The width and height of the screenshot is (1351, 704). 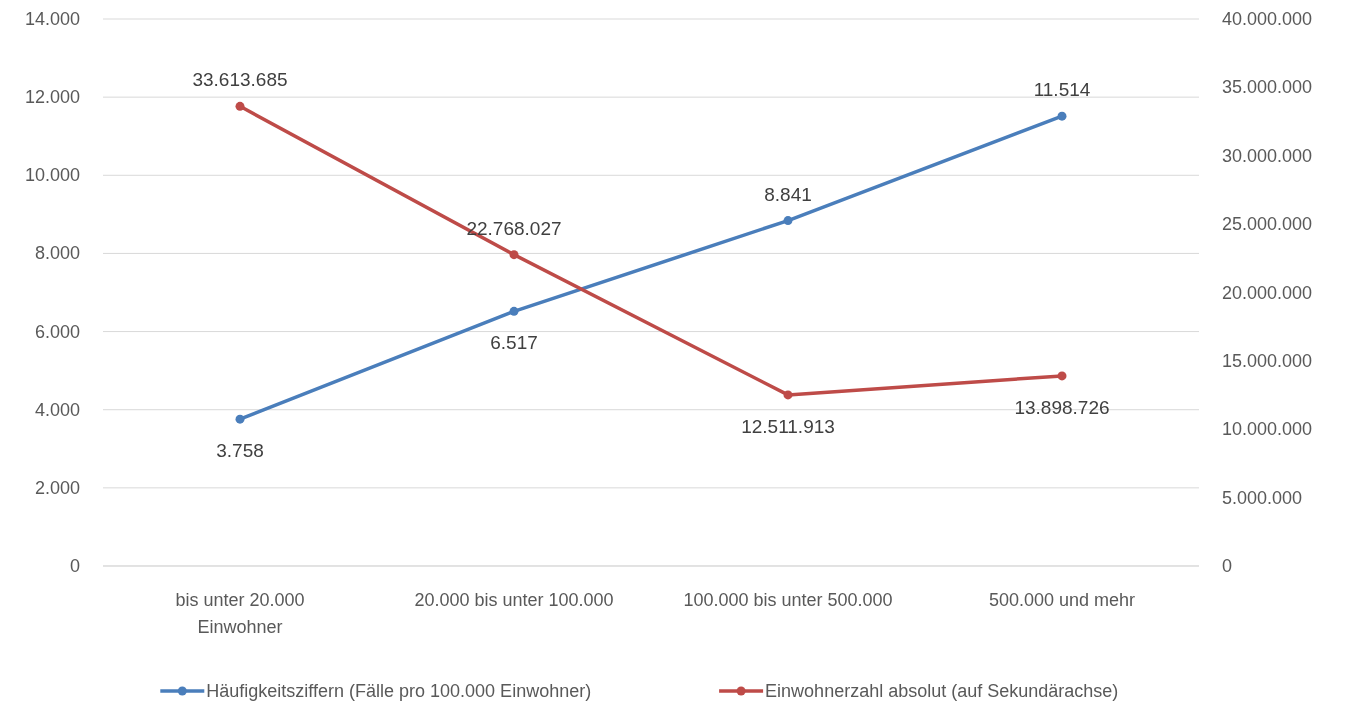 What do you see at coordinates (514, 228) in the screenshot?
I see `data-label: 22.768.027` at bounding box center [514, 228].